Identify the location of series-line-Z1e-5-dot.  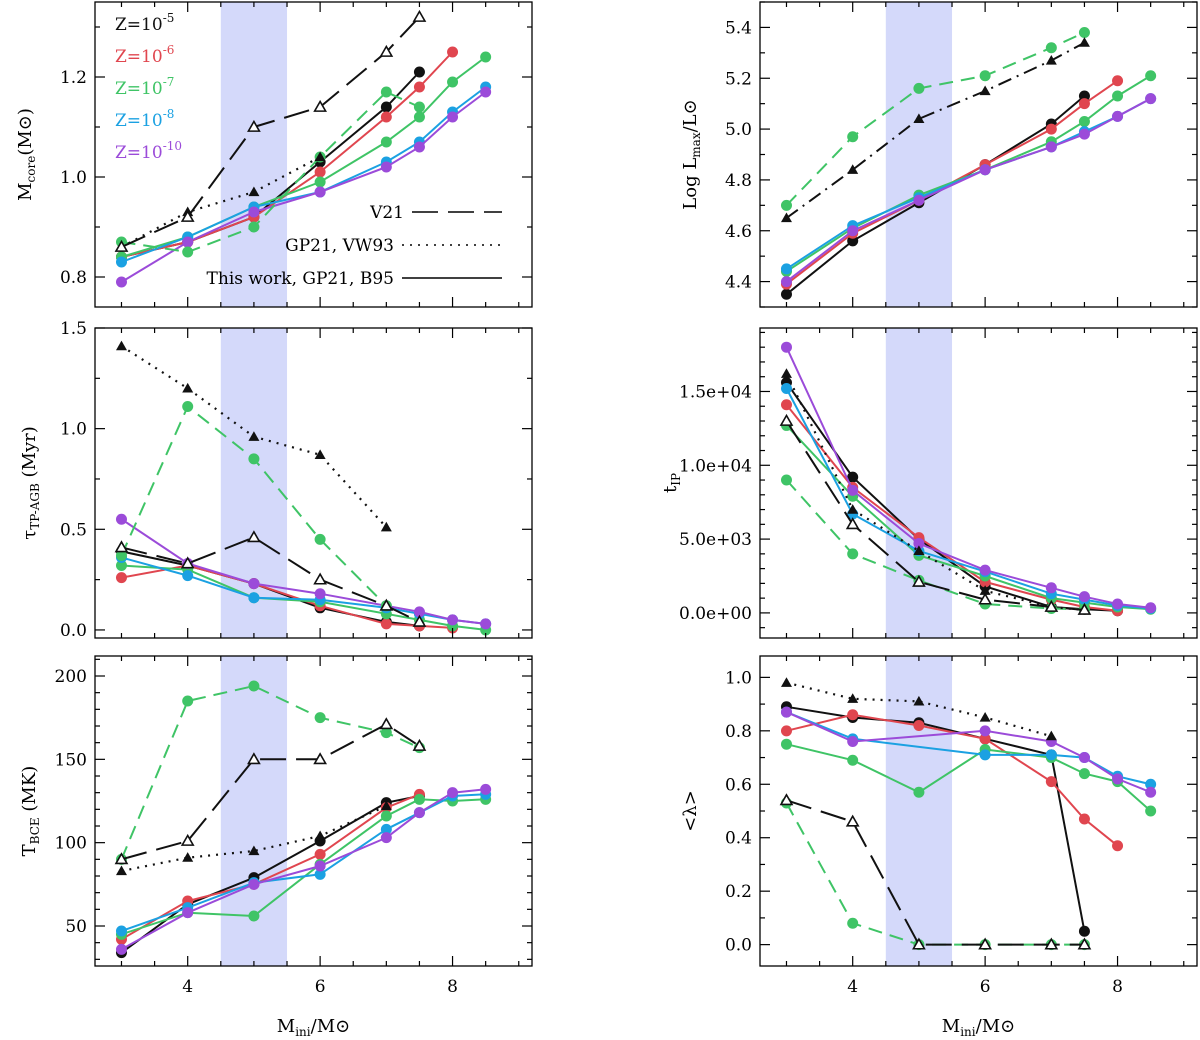
(919, 709).